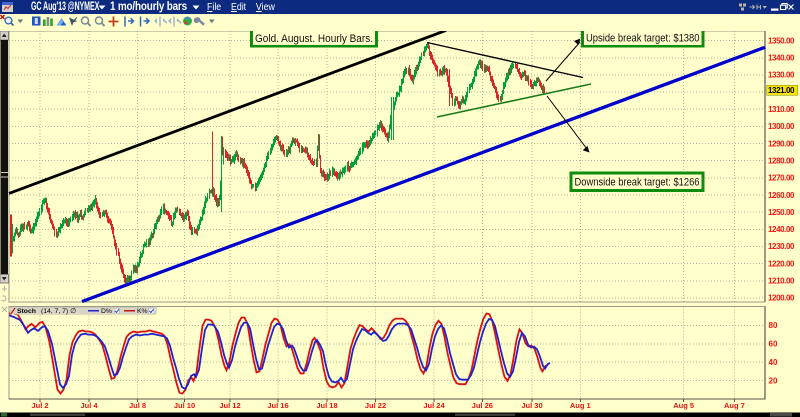  Describe the element at coordinates (26, 311) in the screenshot. I see `svg-text: Stoch` at that location.